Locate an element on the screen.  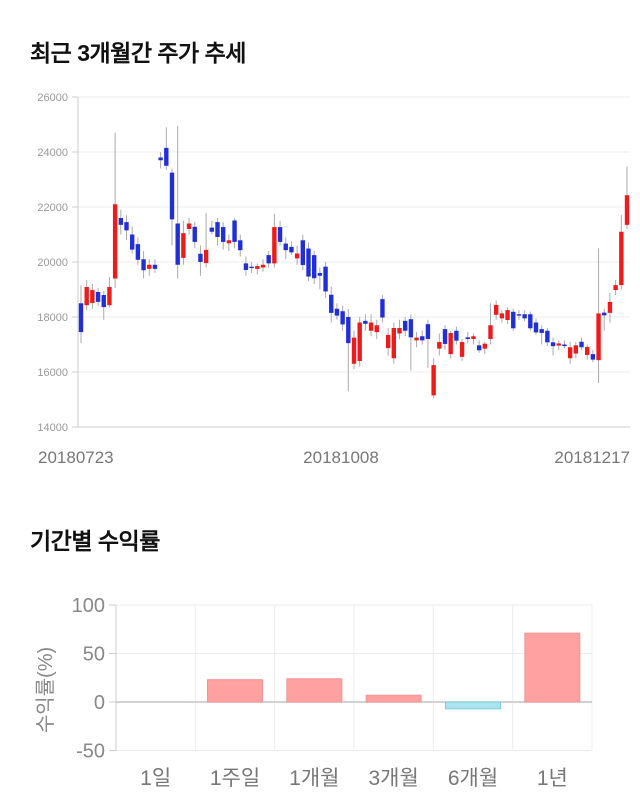
returns-y-tick-label: 0 is located at coordinates (99, 703).